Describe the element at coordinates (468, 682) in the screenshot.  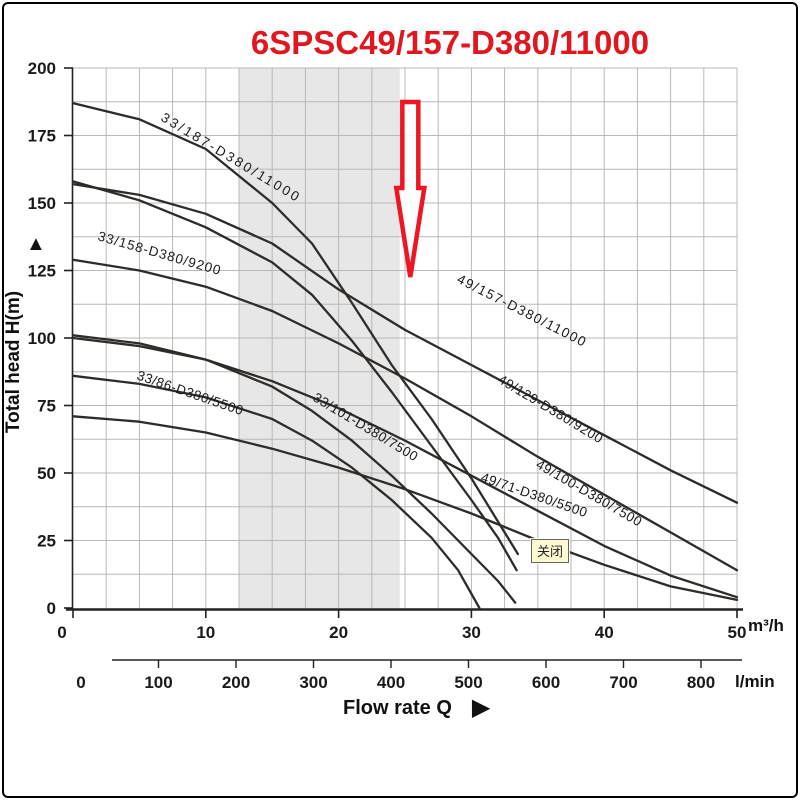
I see `secondary-tick-label: 500` at that location.